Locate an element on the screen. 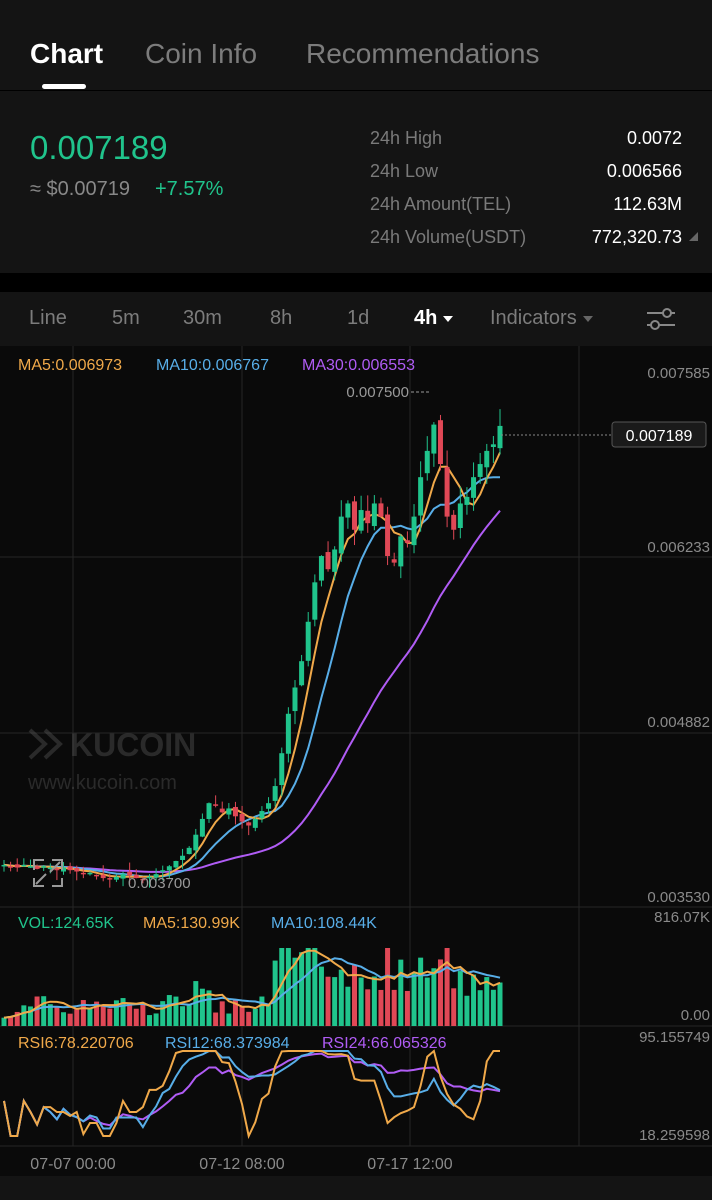 Image resolution: width=712 pixels, height=1200 pixels. stat-value-24h-amount: 112.63M is located at coordinates (647, 204).